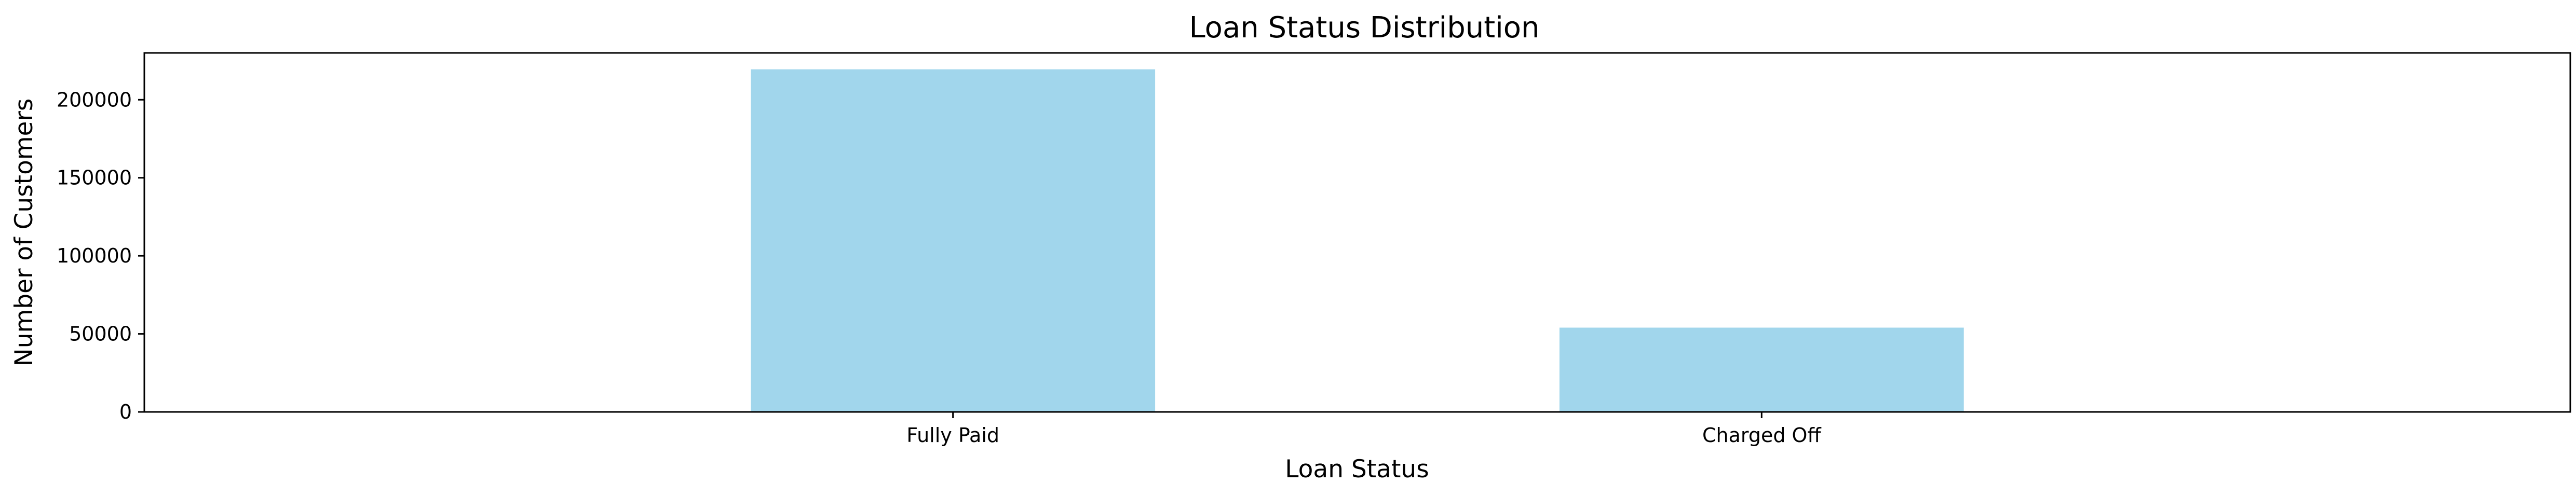 Image resolution: width=2576 pixels, height=497 pixels. Describe the element at coordinates (1761, 369) in the screenshot. I see `bar-charged-off` at that location.